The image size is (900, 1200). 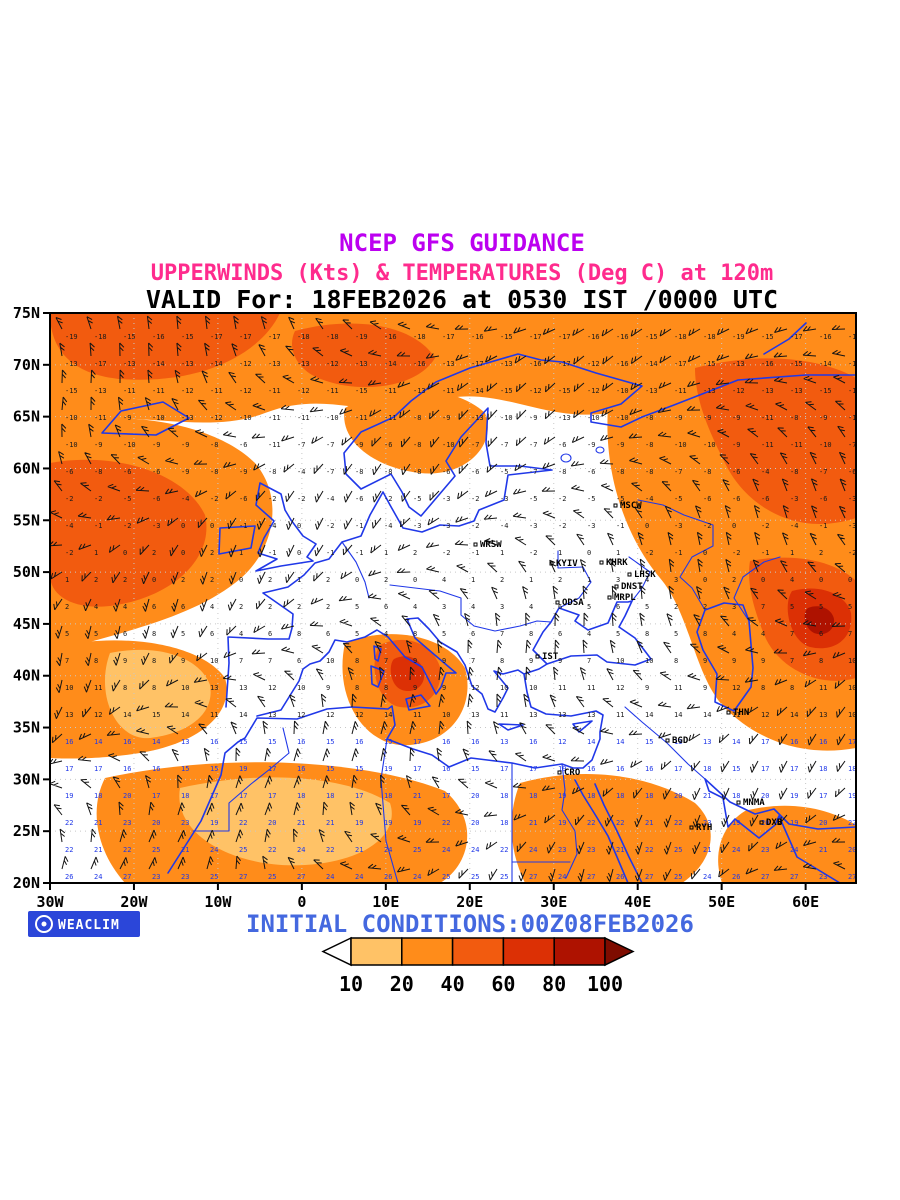 What do you see at coordinates (707, 418) in the screenshot?
I see `temp-value: -9` at bounding box center [707, 418].